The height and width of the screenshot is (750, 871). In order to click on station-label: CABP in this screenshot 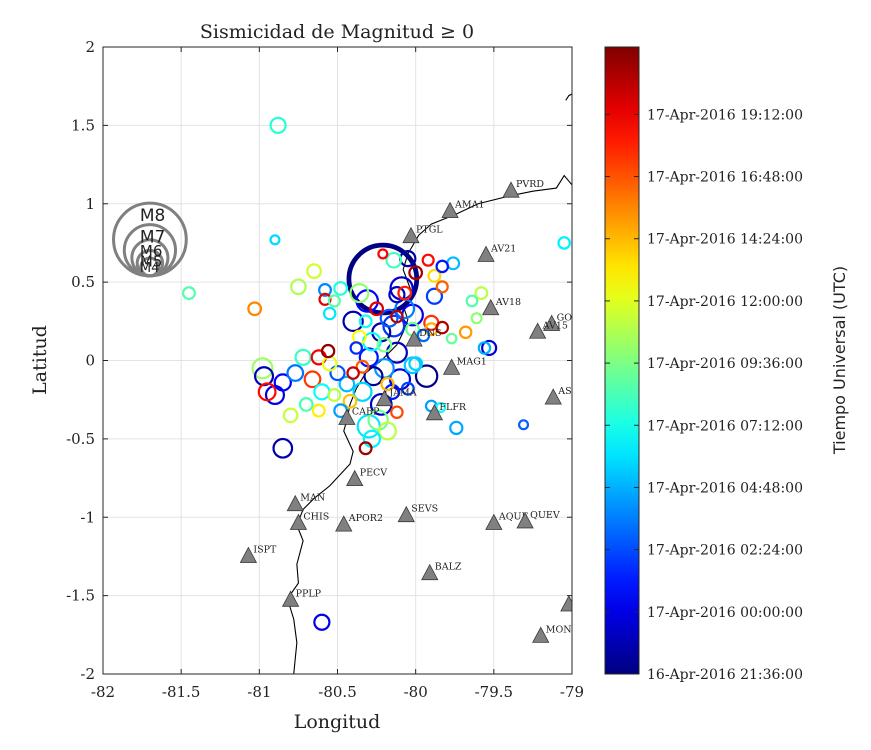, I will do `click(366, 411)`.